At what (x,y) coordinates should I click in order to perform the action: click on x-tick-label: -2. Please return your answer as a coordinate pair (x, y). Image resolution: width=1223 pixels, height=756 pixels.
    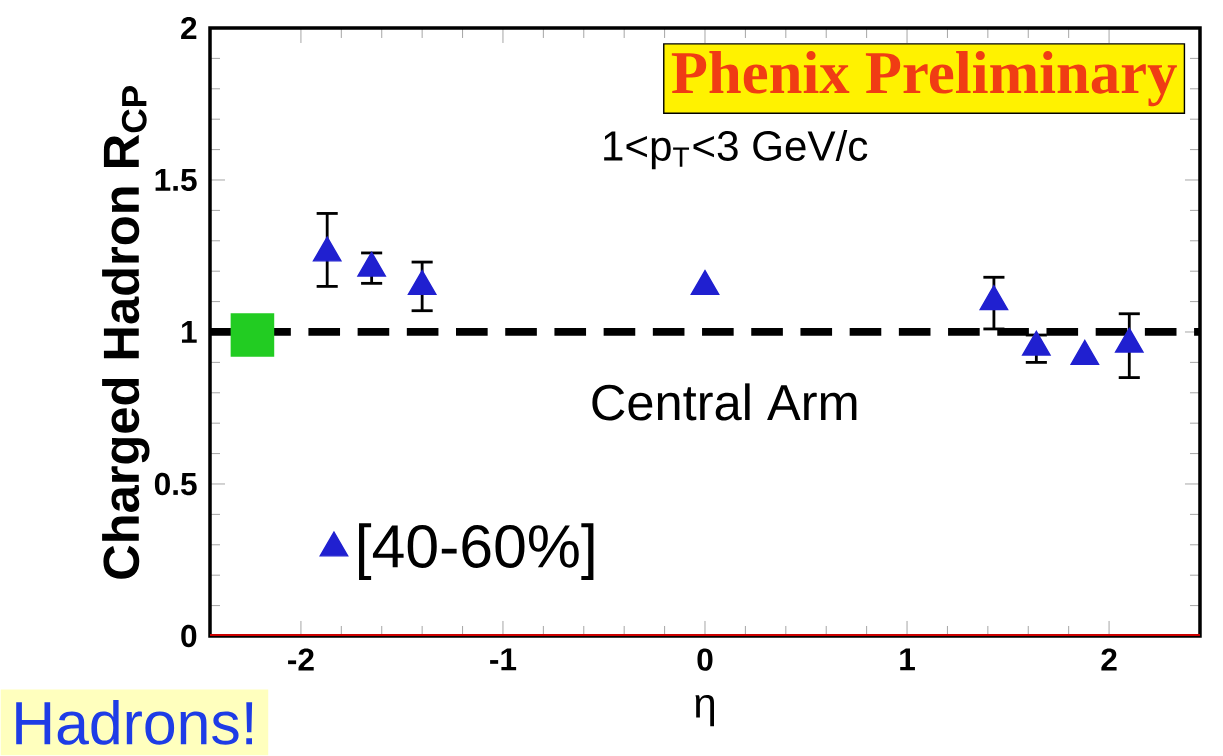
    Looking at the image, I should click on (301, 659).